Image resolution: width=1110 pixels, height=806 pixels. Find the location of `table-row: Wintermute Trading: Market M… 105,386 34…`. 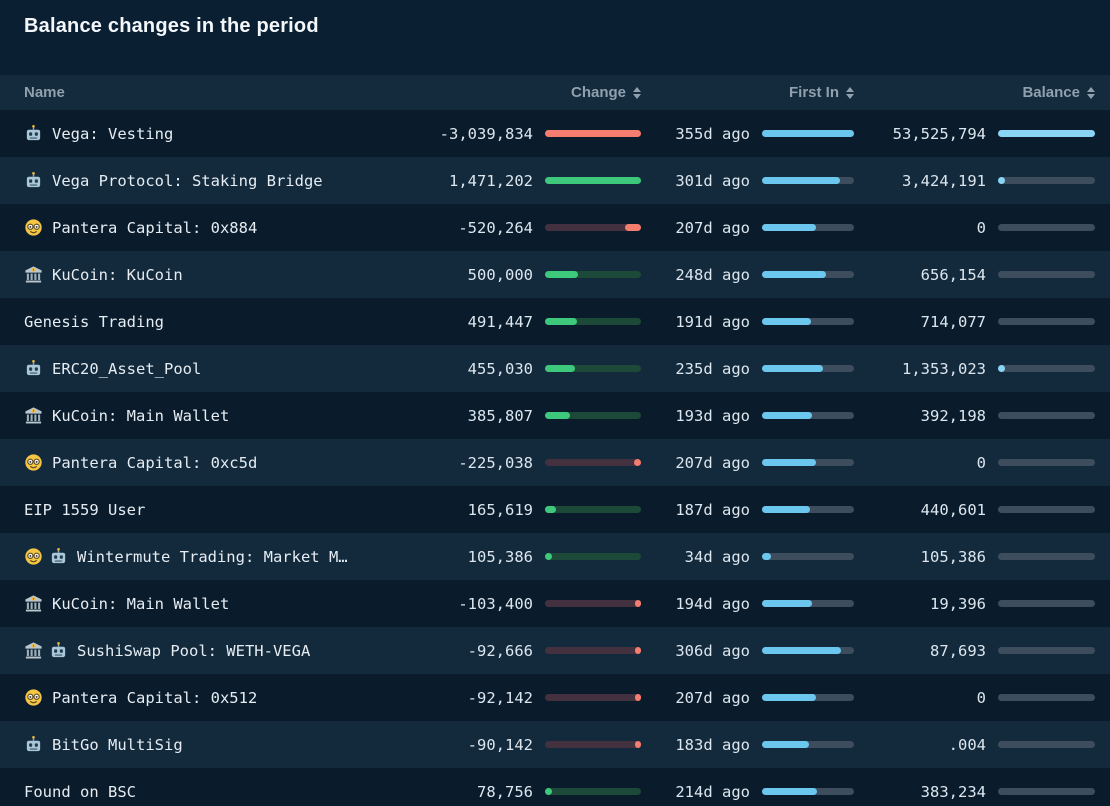

table-row: Wintermute Trading: Market M… 105,386 34… is located at coordinates (555, 556).